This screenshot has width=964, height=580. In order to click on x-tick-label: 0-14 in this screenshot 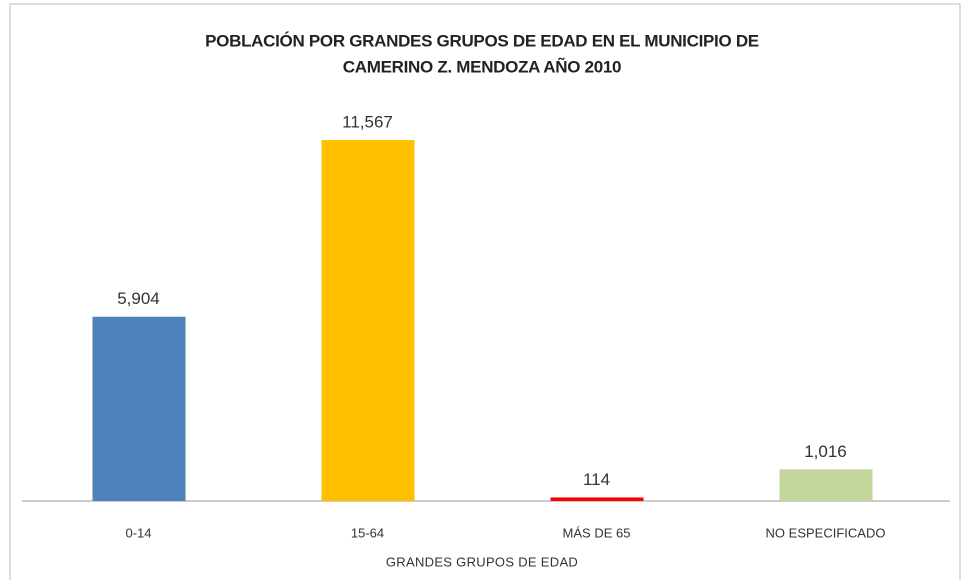, I will do `click(138, 532)`.